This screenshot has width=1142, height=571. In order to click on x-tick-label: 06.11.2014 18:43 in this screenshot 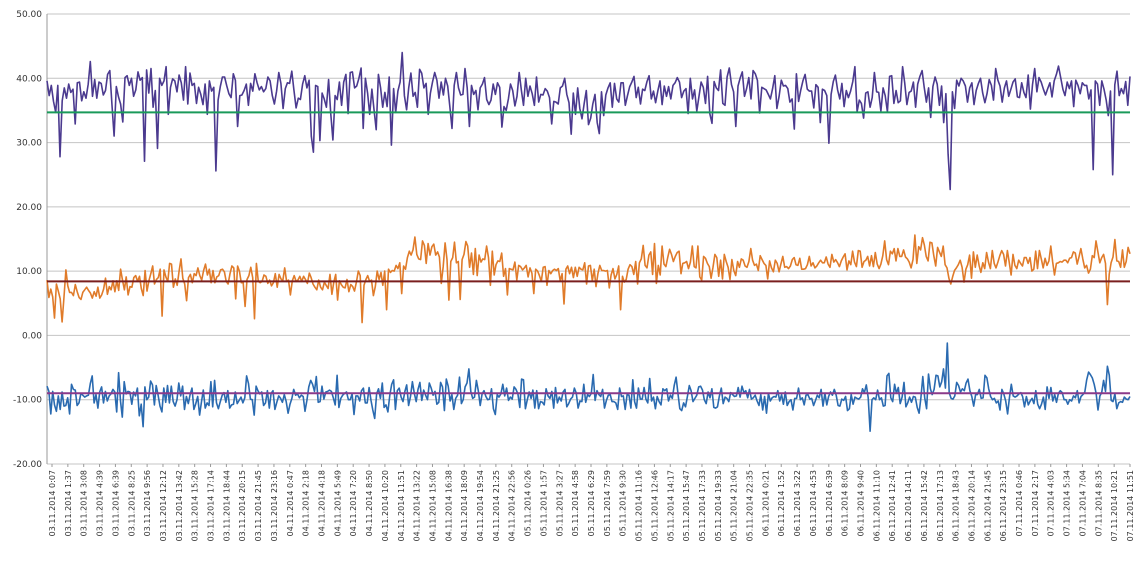, I will do `click(956, 505)`.